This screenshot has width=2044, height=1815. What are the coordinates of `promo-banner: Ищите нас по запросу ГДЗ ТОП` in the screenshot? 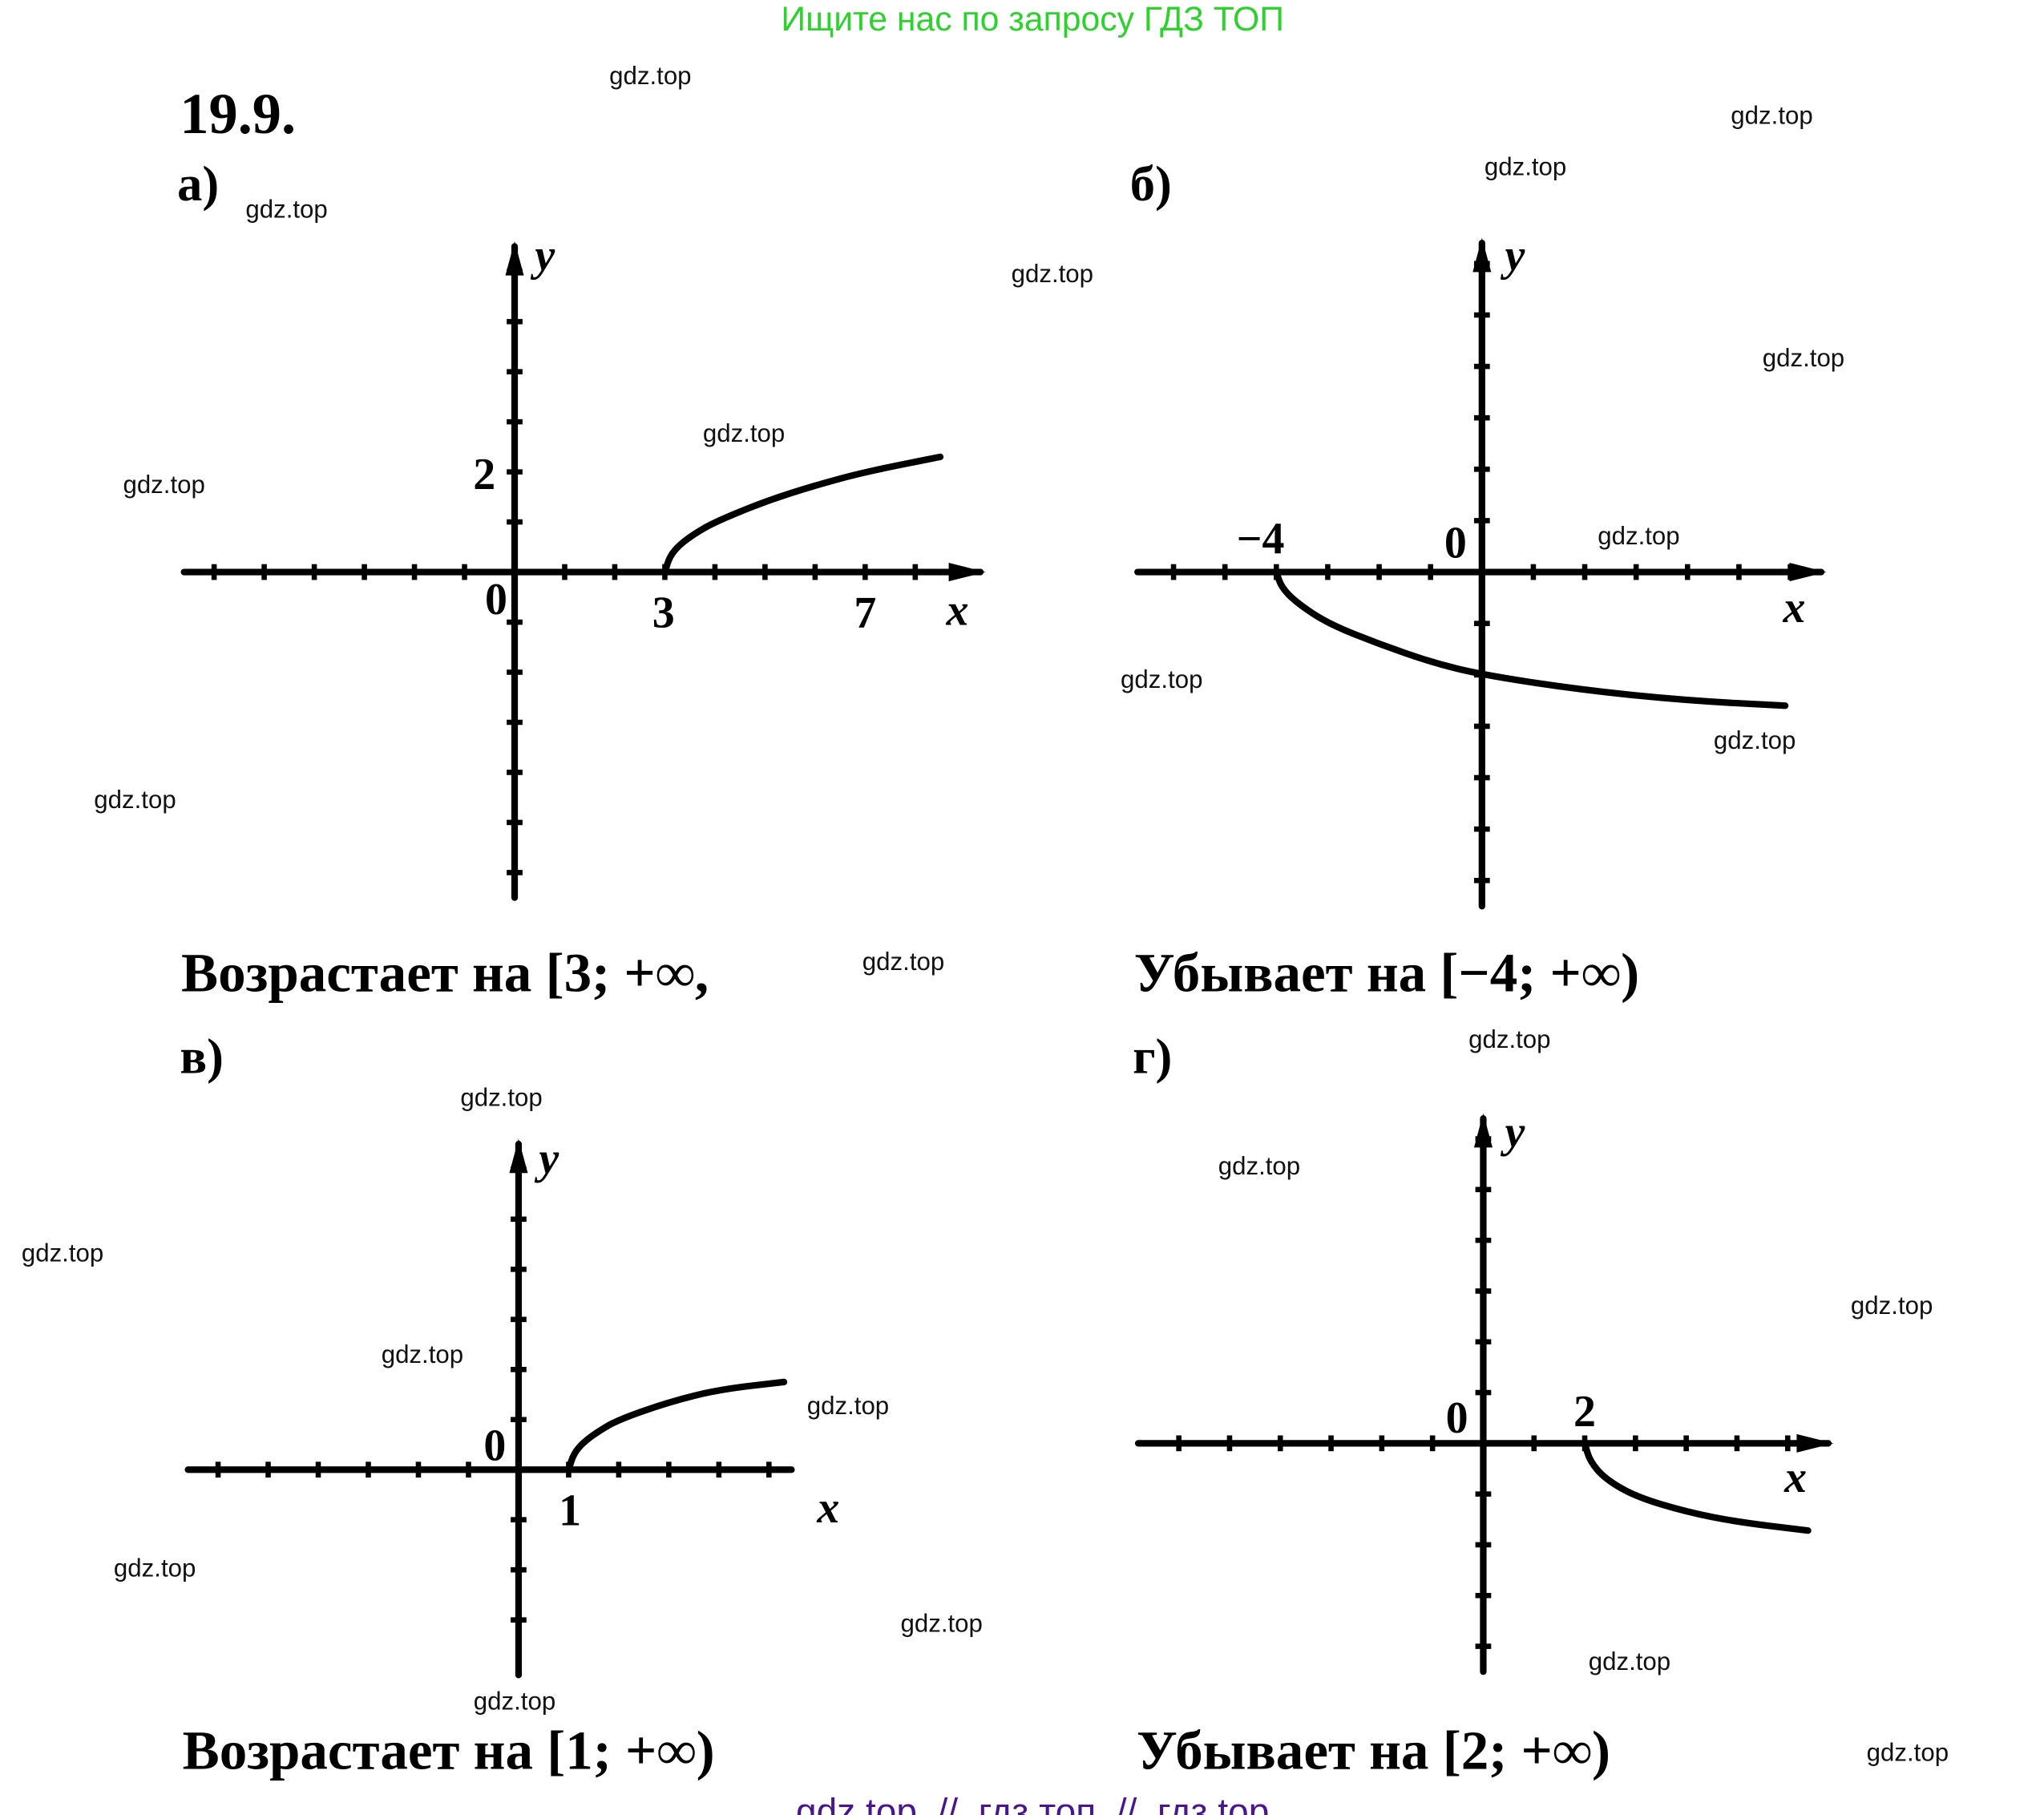 It's located at (1032, 19).